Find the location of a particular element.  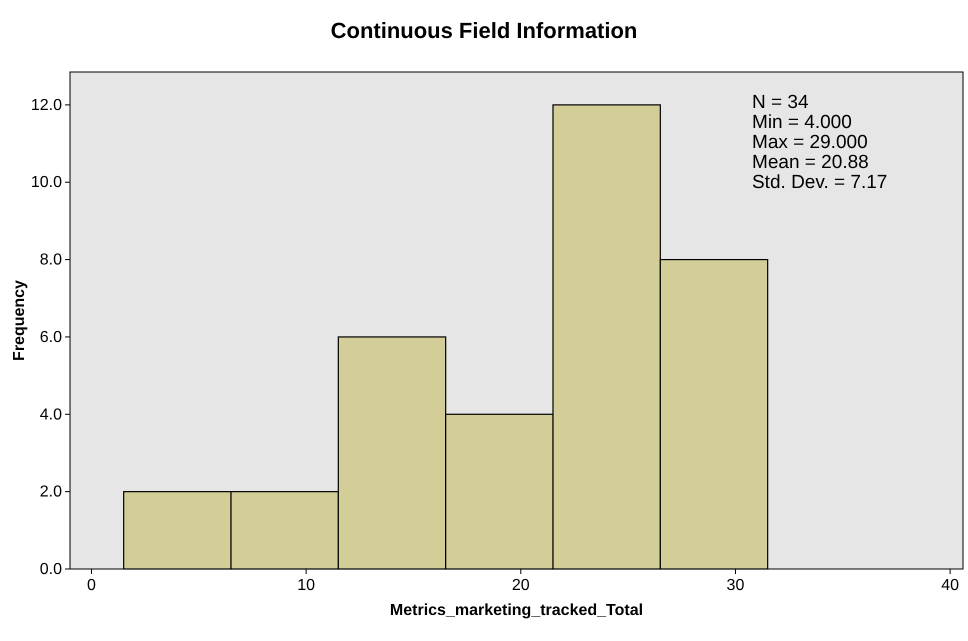

y-tick-label: 8.0 is located at coordinates (51, 260).